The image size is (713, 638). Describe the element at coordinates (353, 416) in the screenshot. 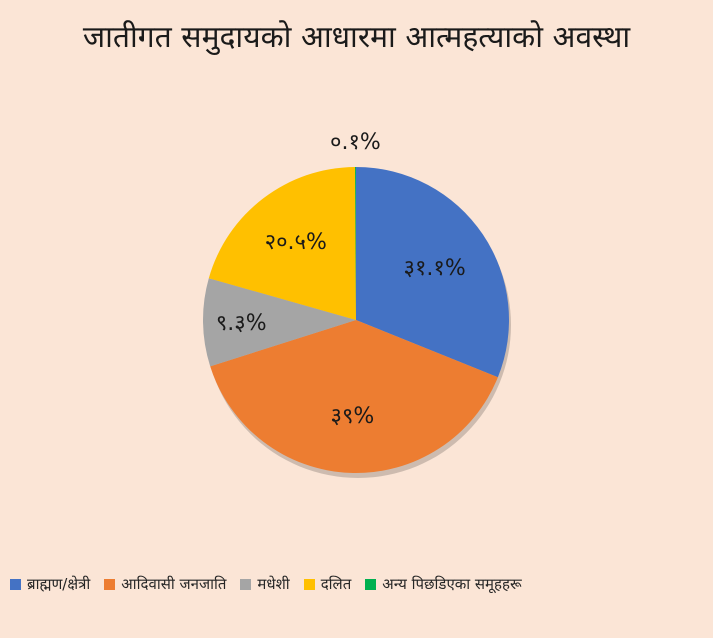

I see `slice-data-label-1: ३९%` at that location.